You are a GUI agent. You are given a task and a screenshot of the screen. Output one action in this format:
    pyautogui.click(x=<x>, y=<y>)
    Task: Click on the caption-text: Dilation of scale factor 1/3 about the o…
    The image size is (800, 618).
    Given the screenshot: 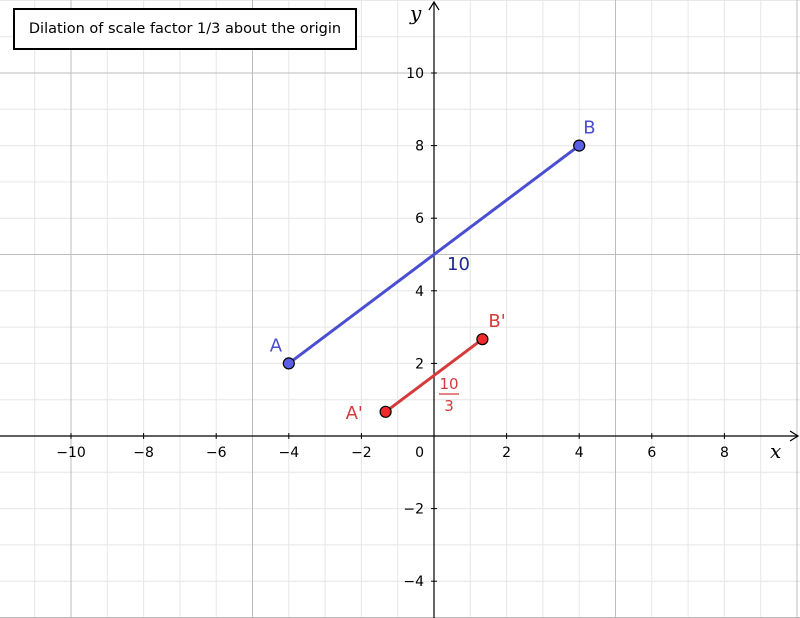 What is the action you would take?
    pyautogui.click(x=185, y=29)
    